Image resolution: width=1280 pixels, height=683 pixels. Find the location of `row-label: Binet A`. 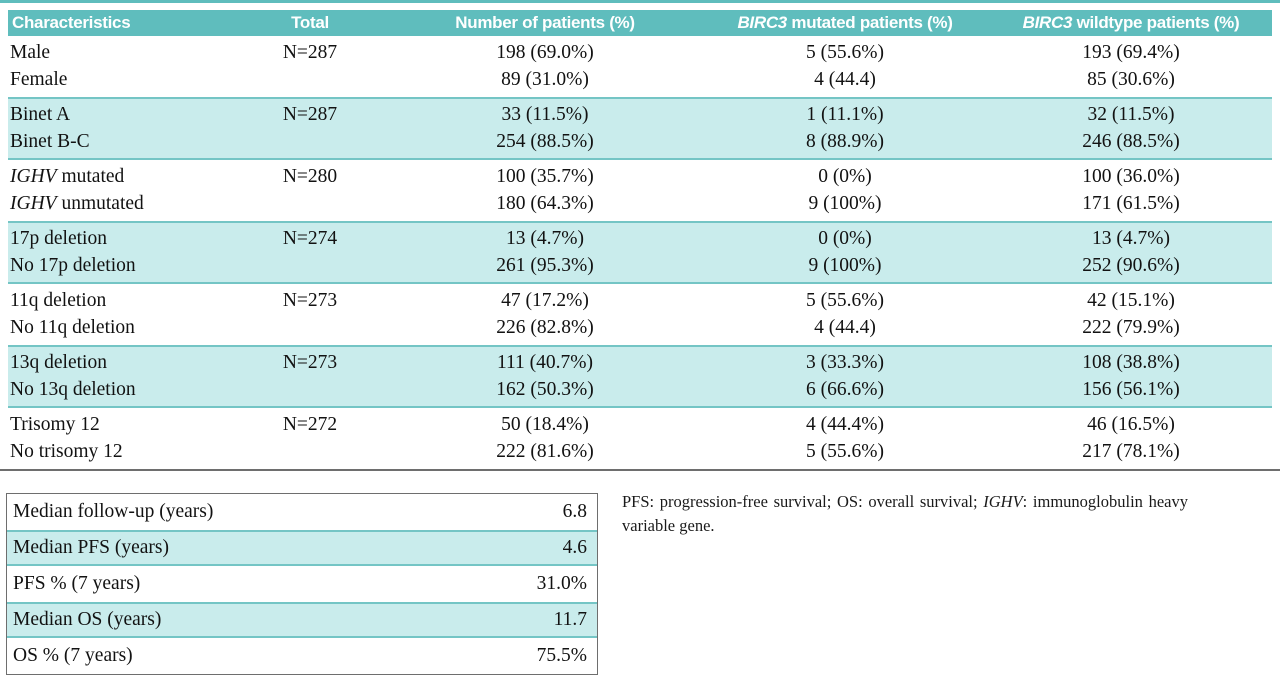

row-label: Binet A is located at coordinates (40, 114).